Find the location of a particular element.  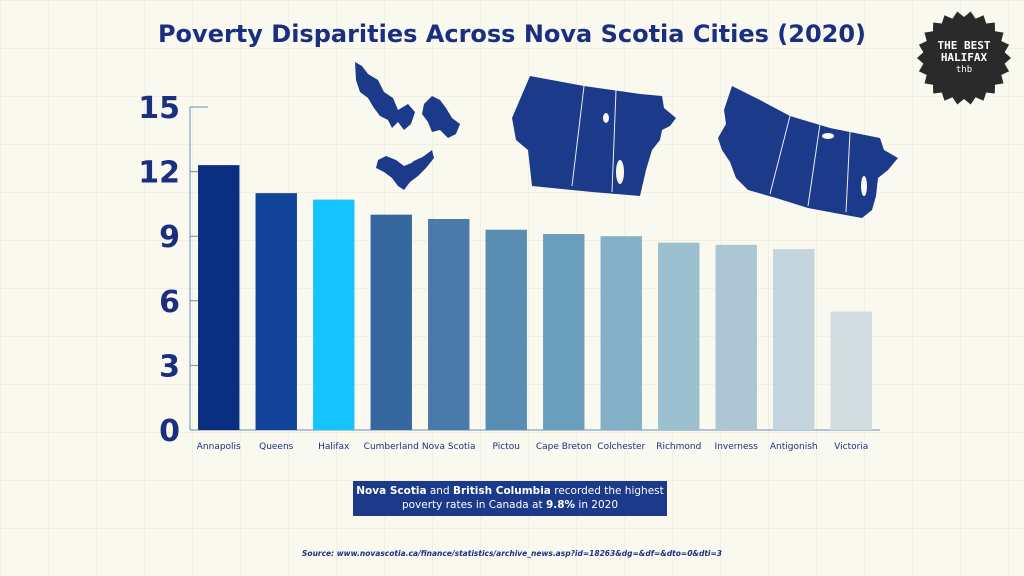

western-canada-map-icon is located at coordinates (808, 152).